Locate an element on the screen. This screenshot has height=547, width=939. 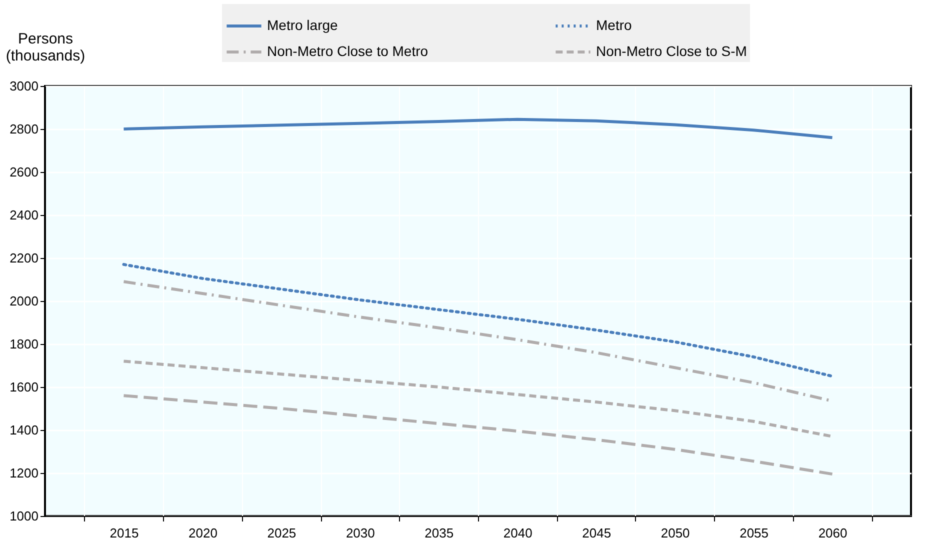
y-tick-label: 1400 is located at coordinates (24, 430).